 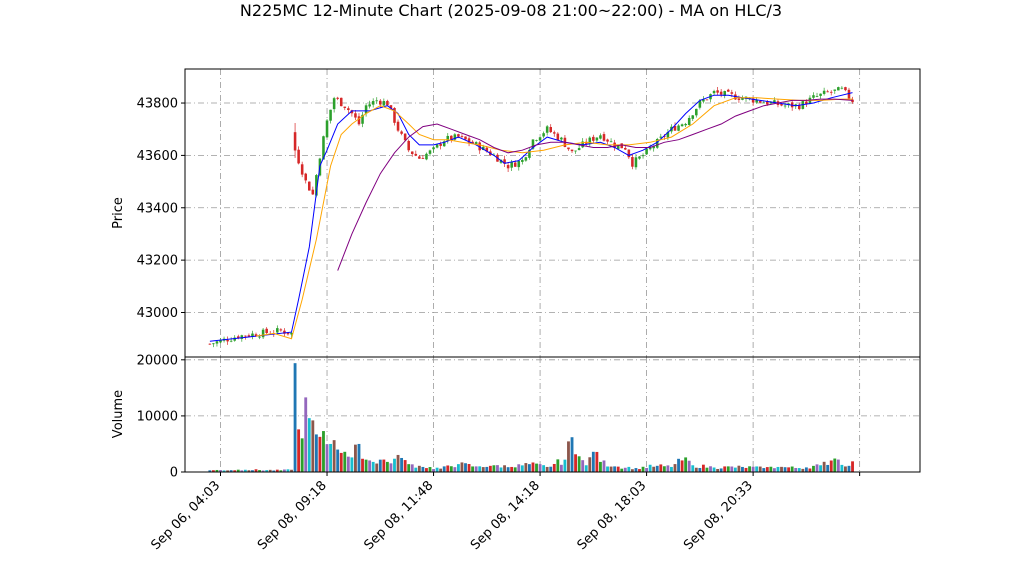 What do you see at coordinates (118, 414) in the screenshot?
I see `volume-axis-label: Volume` at bounding box center [118, 414].